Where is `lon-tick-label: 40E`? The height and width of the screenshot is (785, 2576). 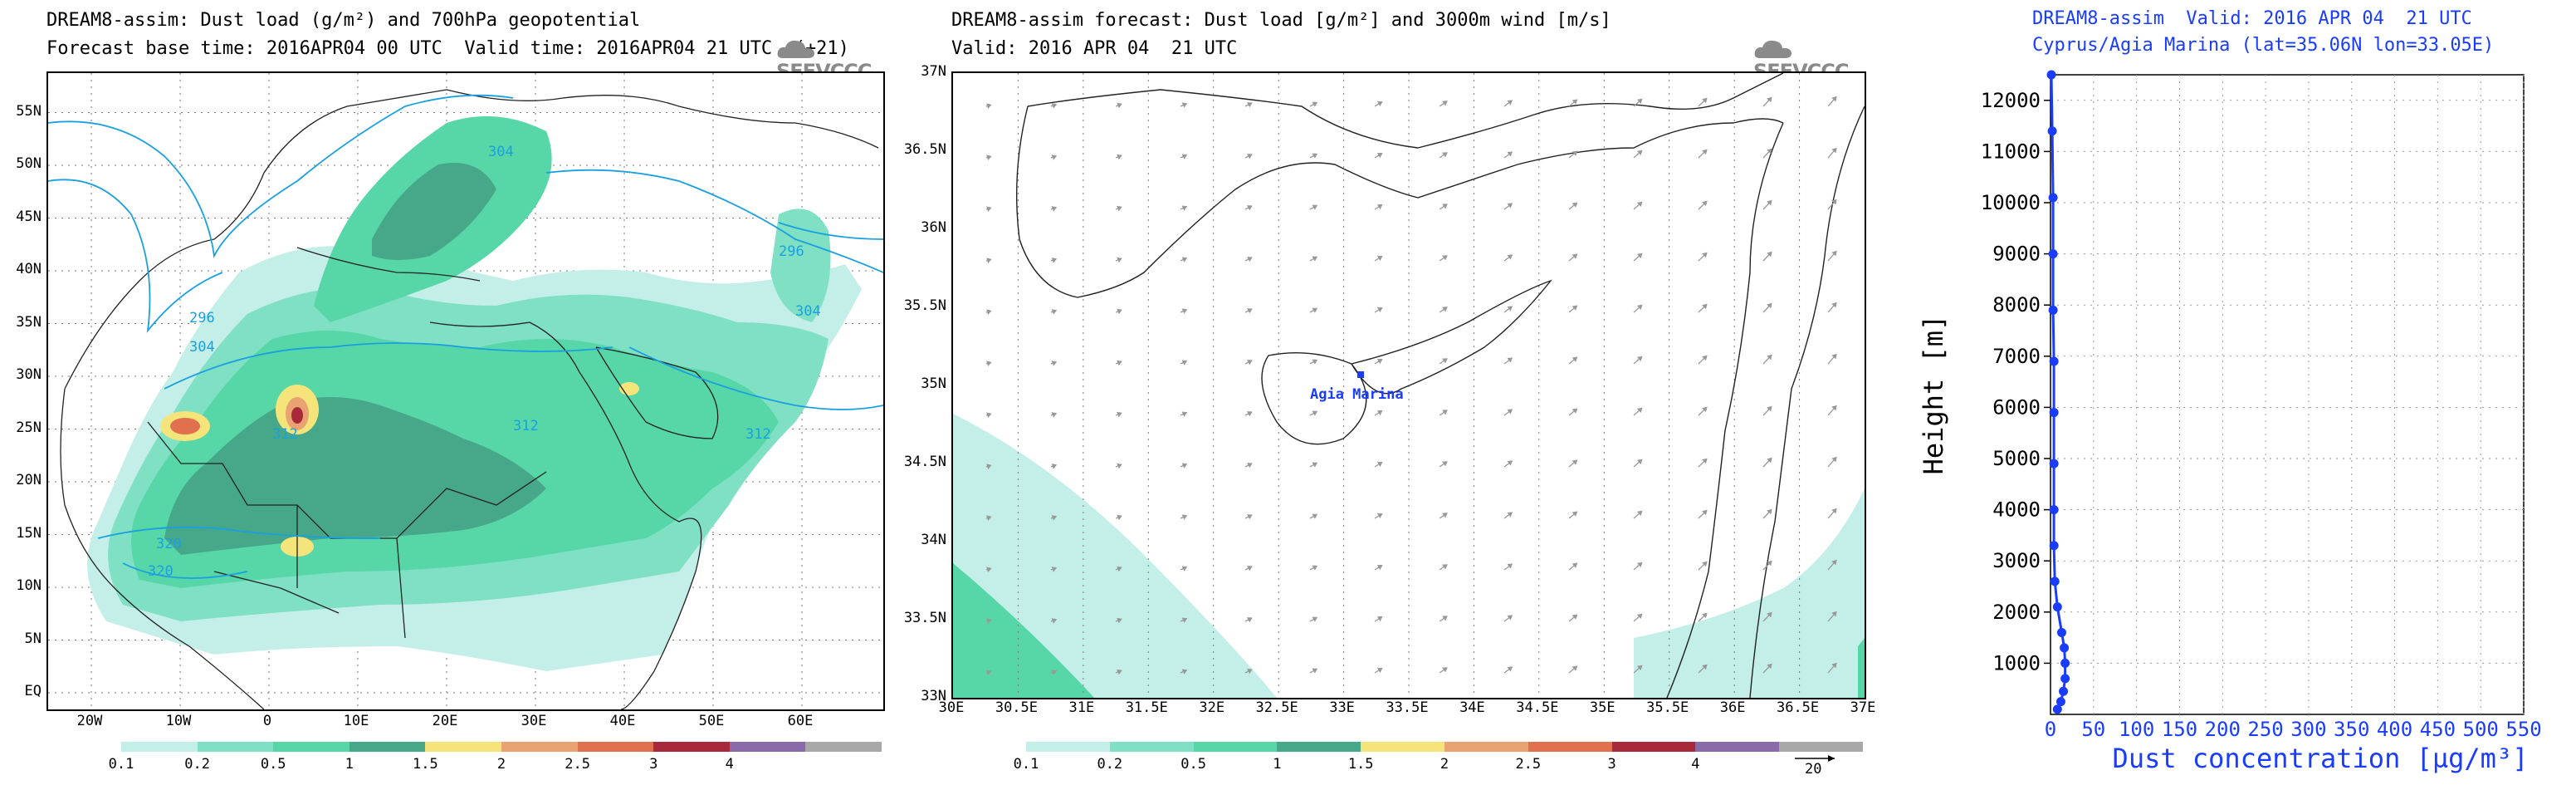
lon-tick-label: 40E is located at coordinates (622, 721).